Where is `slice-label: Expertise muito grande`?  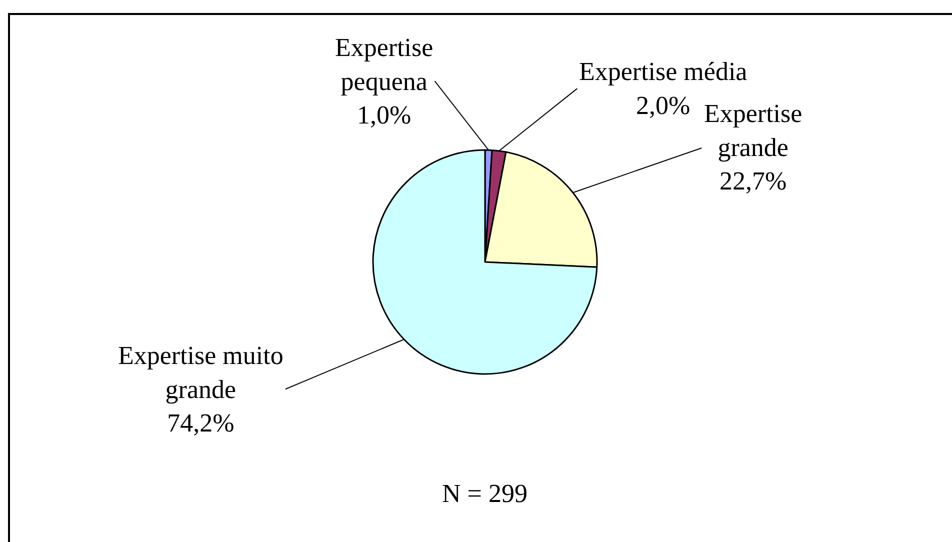
slice-label: Expertise muito grande is located at coordinates (201, 372).